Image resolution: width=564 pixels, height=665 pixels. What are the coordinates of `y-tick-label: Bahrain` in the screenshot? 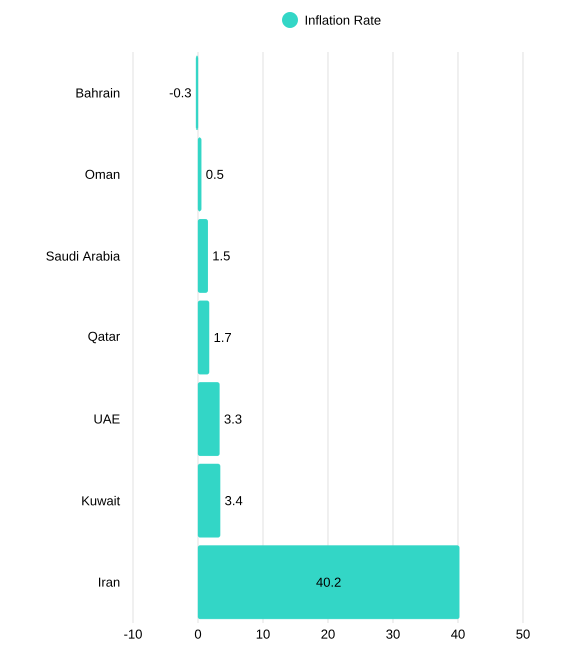 It's located at (98, 93).